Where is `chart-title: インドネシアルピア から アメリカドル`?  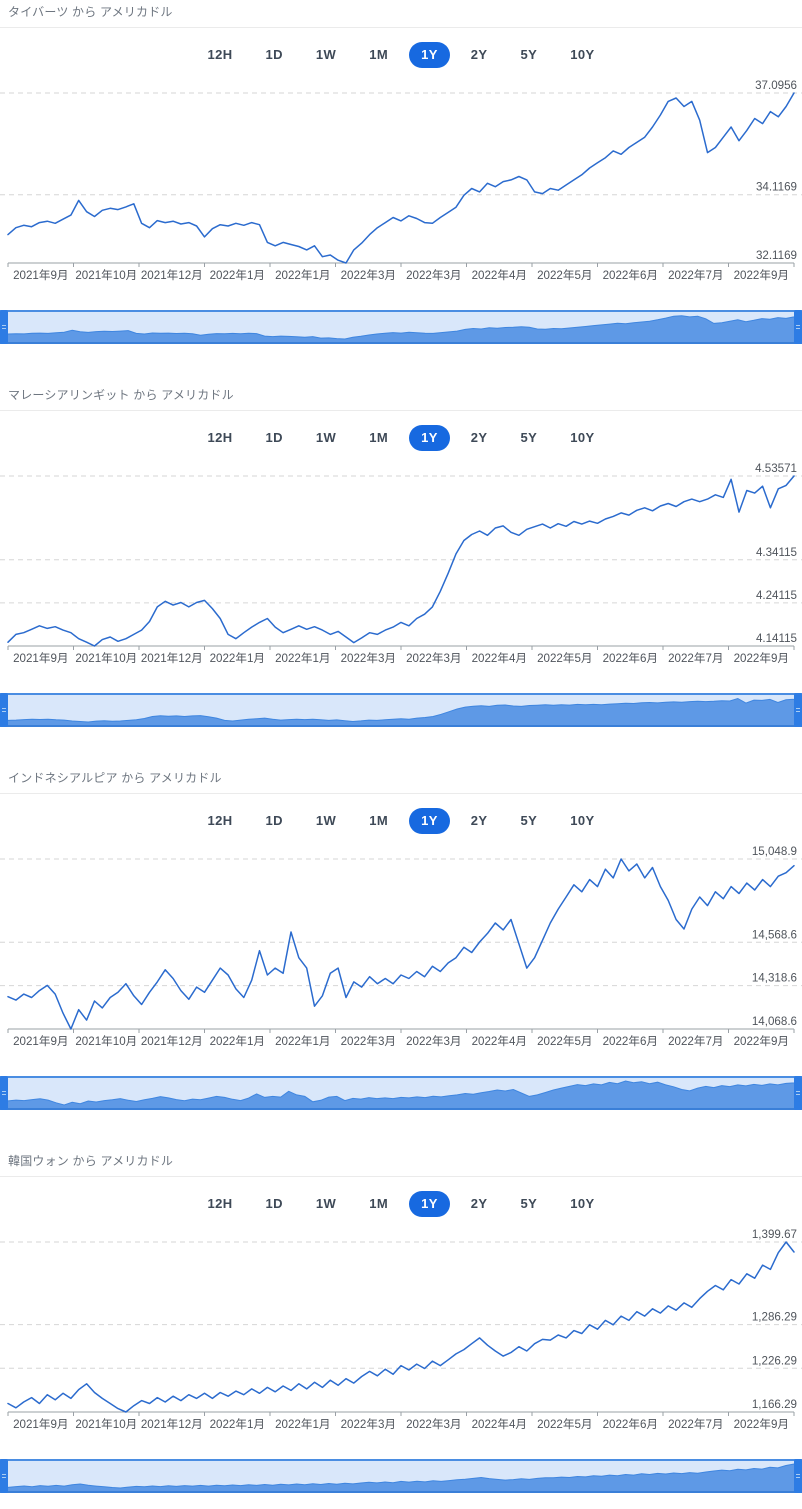 chart-title: インドネシアルピア から アメリカドル is located at coordinates (115, 778).